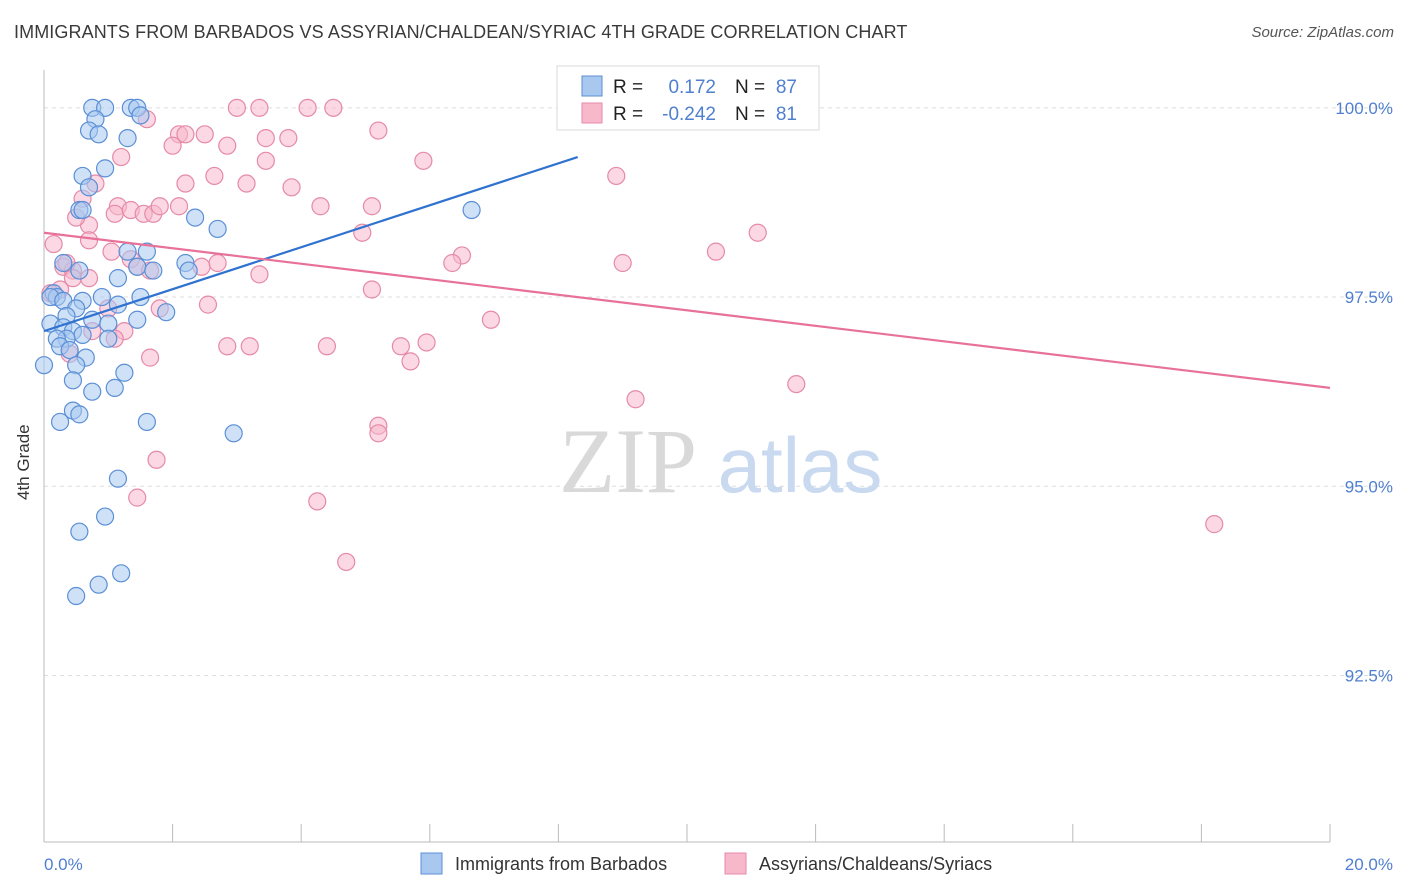 This screenshot has height=892, width=1406. What do you see at coordinates (63, 864) in the screenshot?
I see `x-tick-label: 0.0%` at bounding box center [63, 864].